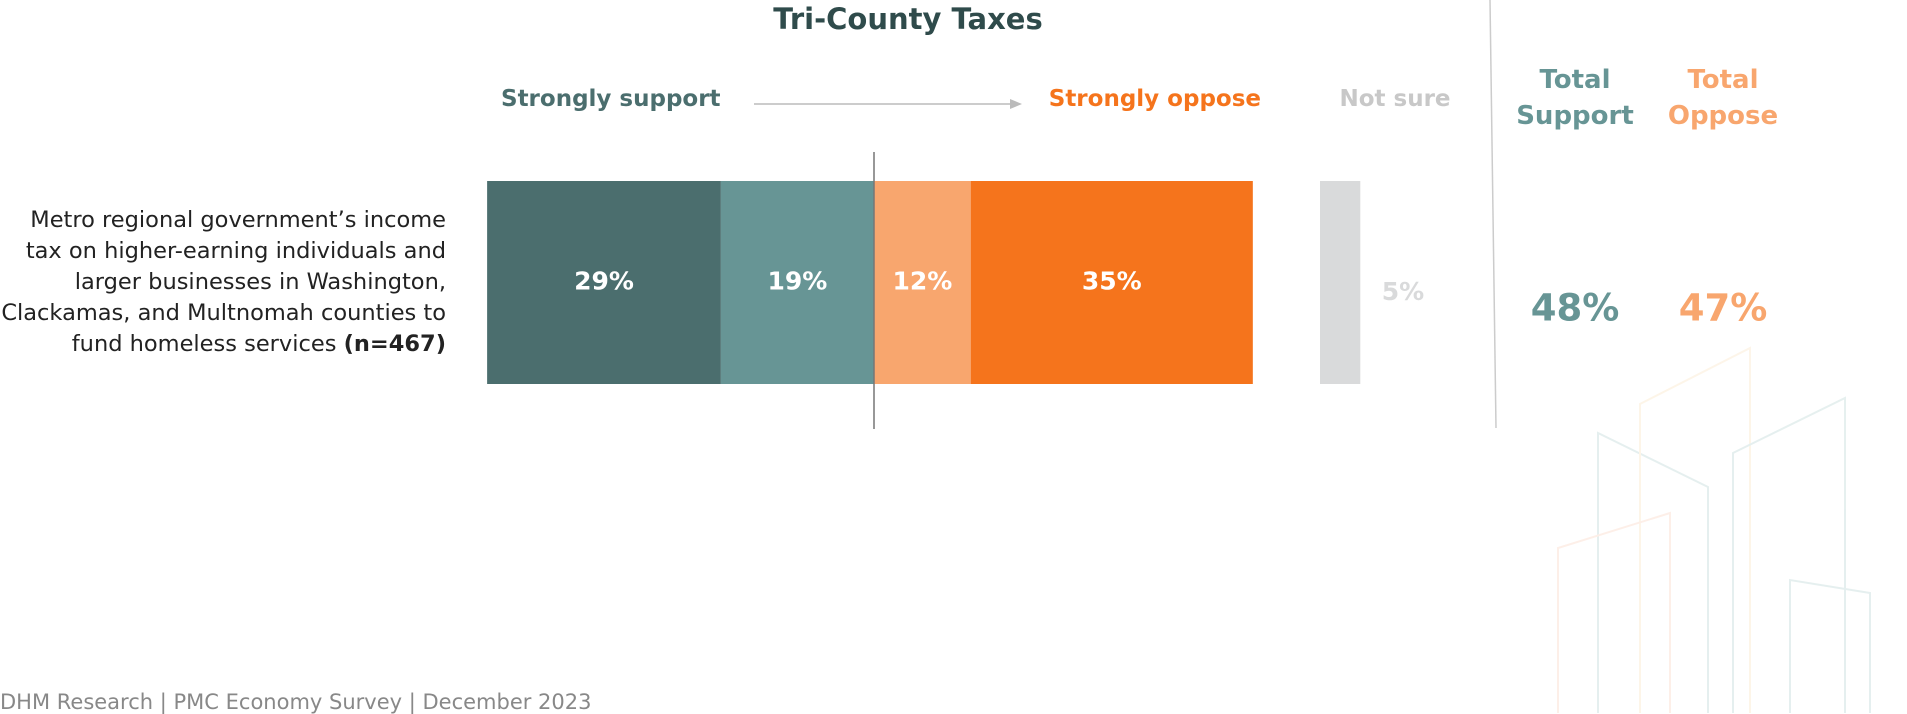 The height and width of the screenshot is (714, 1907). Describe the element at coordinates (908, 19) in the screenshot. I see `chart-title: Tri-County Taxes` at that location.